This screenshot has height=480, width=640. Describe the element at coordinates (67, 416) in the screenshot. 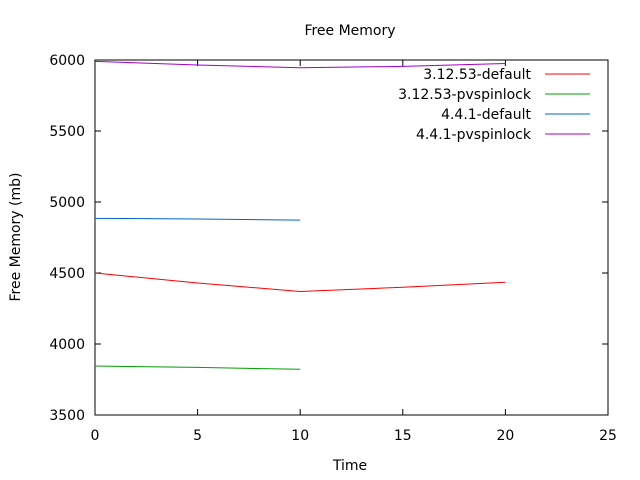

I see `y-tick-label: 3500` at that location.